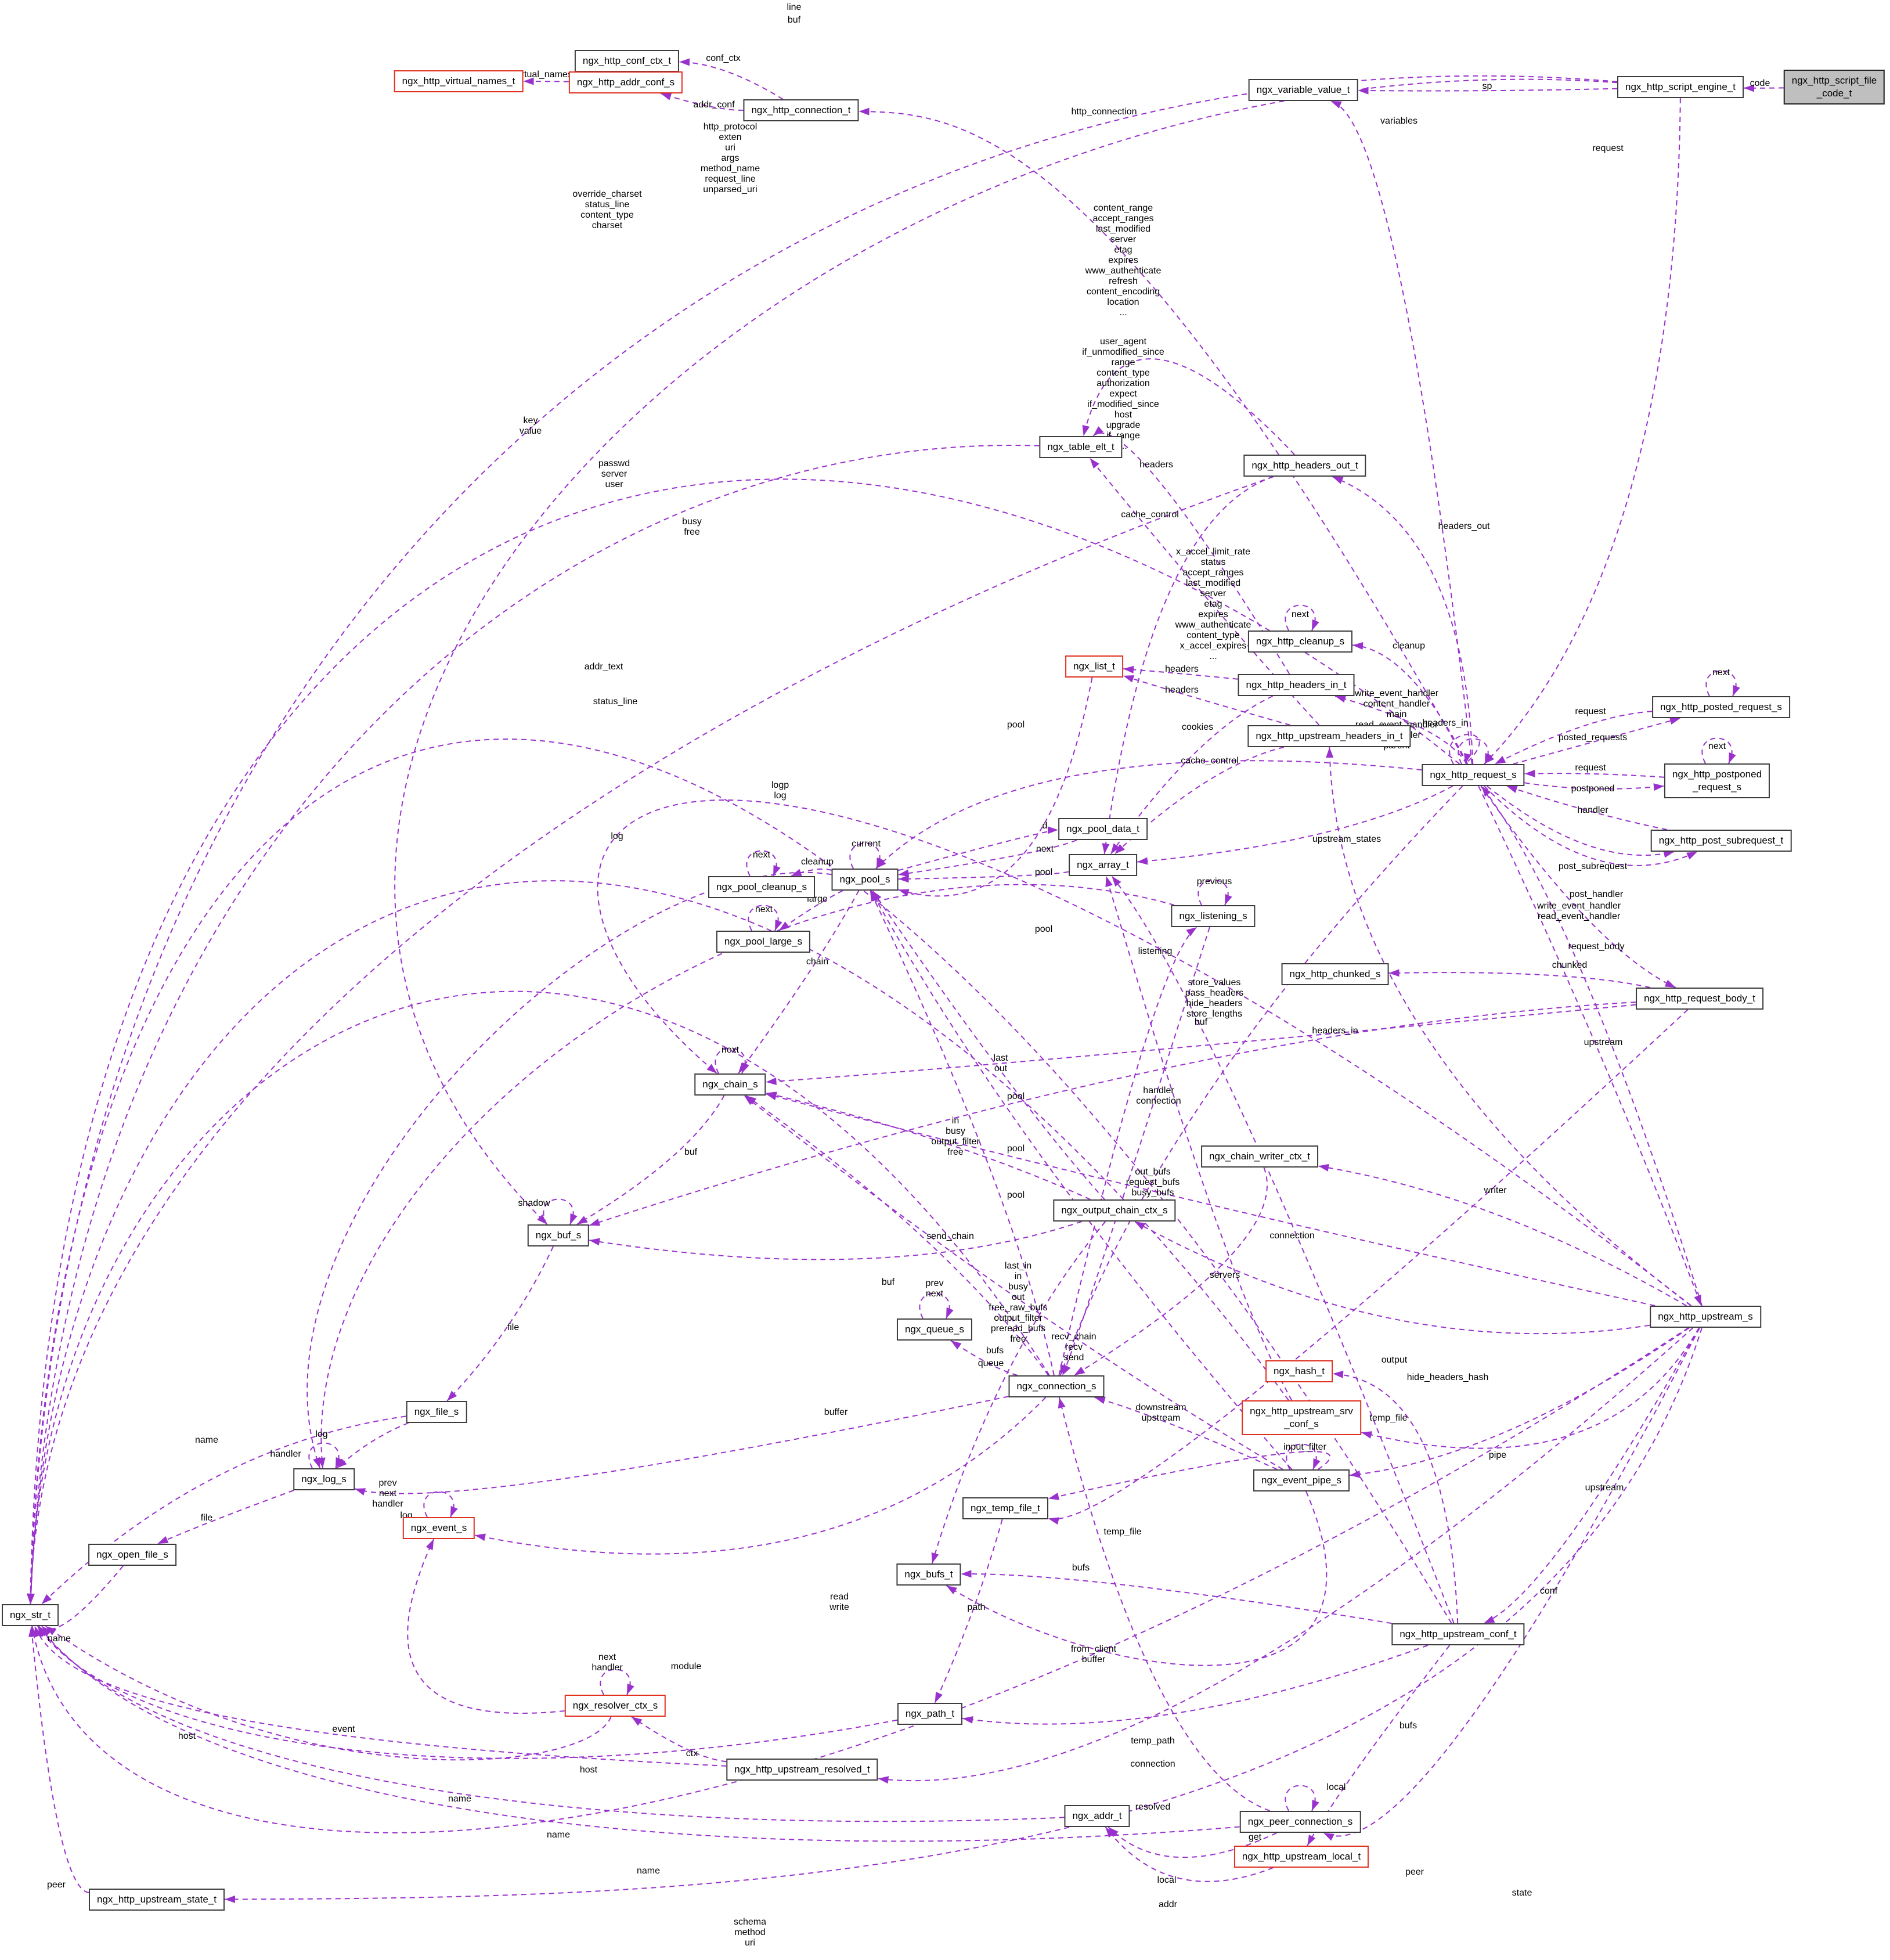 This screenshot has height=1960, width=1890. I want to click on node-pool_s: ngx_pool_s, so click(865, 880).